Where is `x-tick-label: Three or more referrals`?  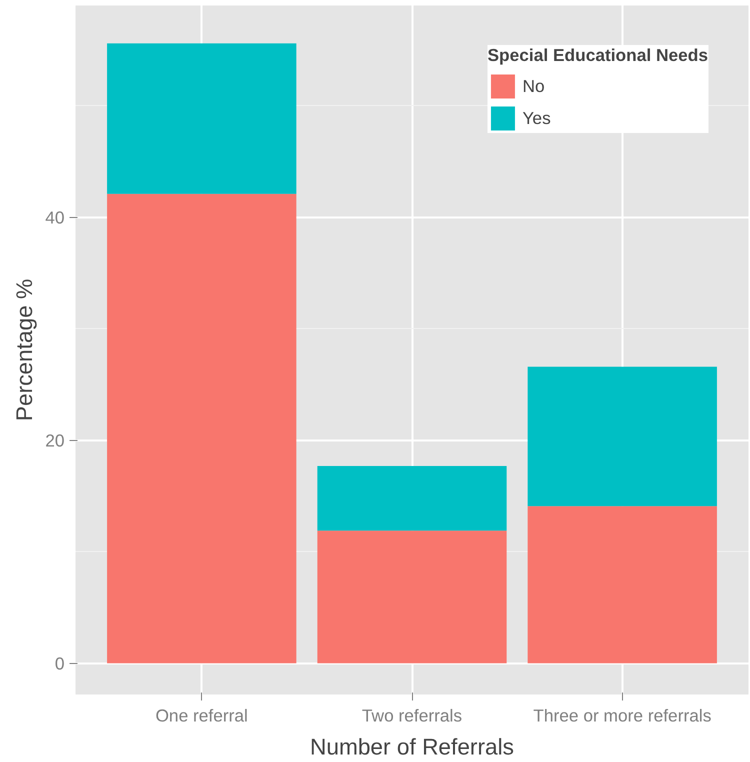 x-tick-label: Three or more referrals is located at coordinates (622, 716).